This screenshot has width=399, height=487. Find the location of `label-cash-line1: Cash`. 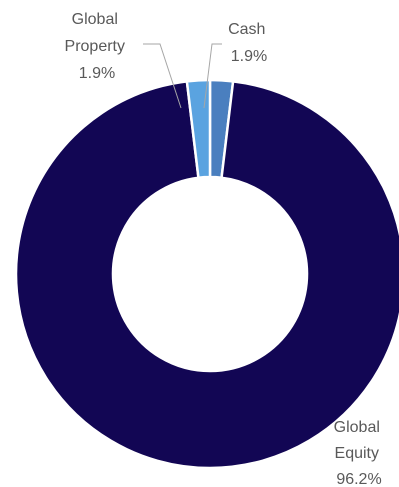

label-cash-line1: Cash is located at coordinates (246, 29).